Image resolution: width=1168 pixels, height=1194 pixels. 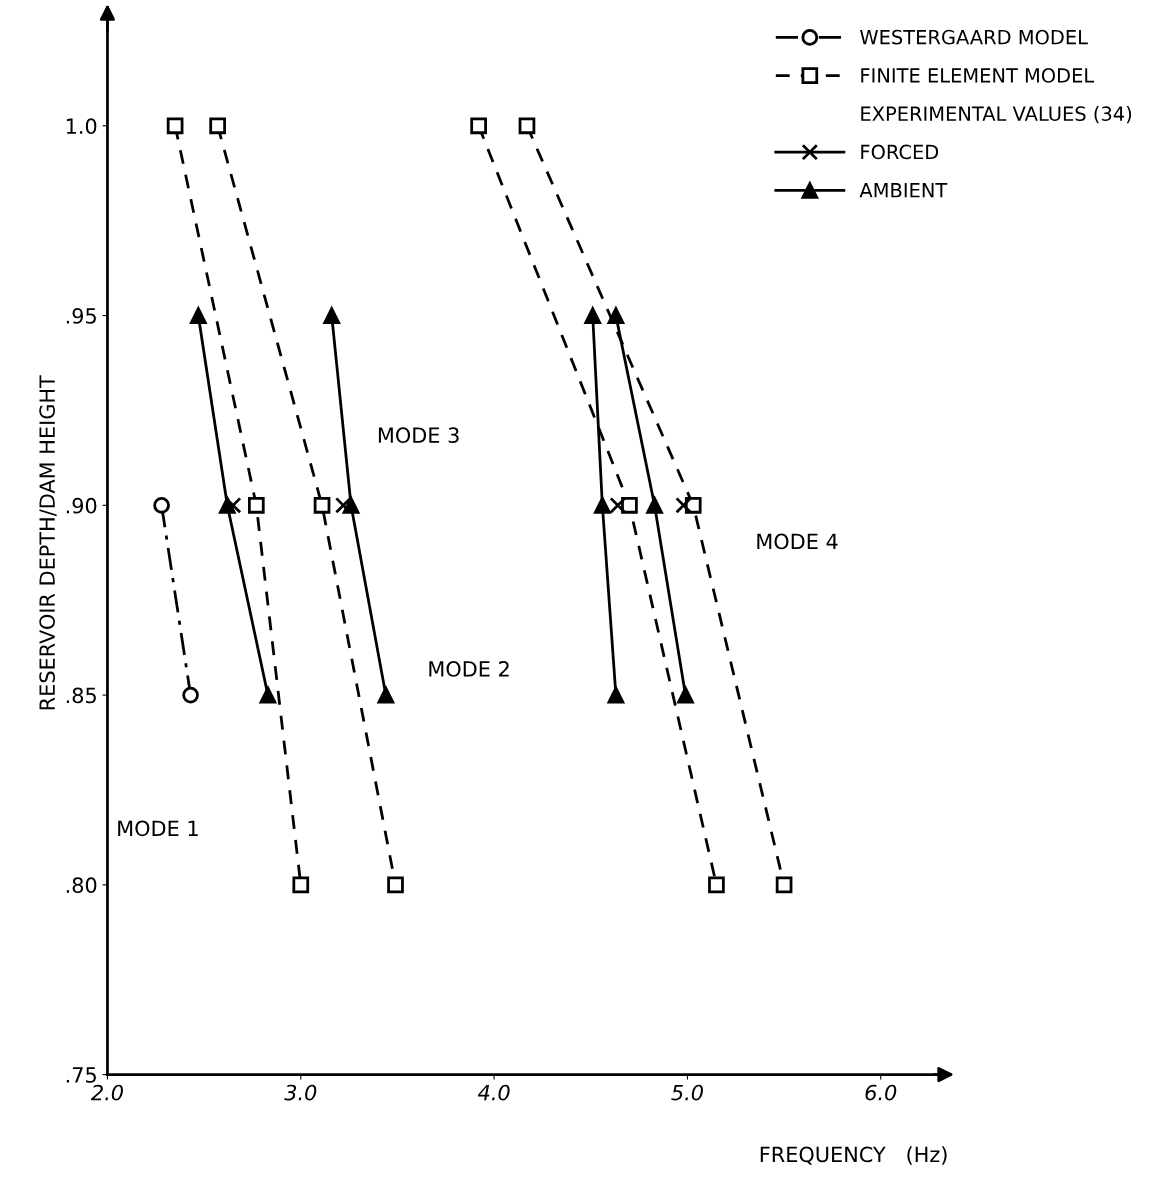 I want to click on annotation: EXPERIMENTAL VALUES (34), so click(x=996, y=114).